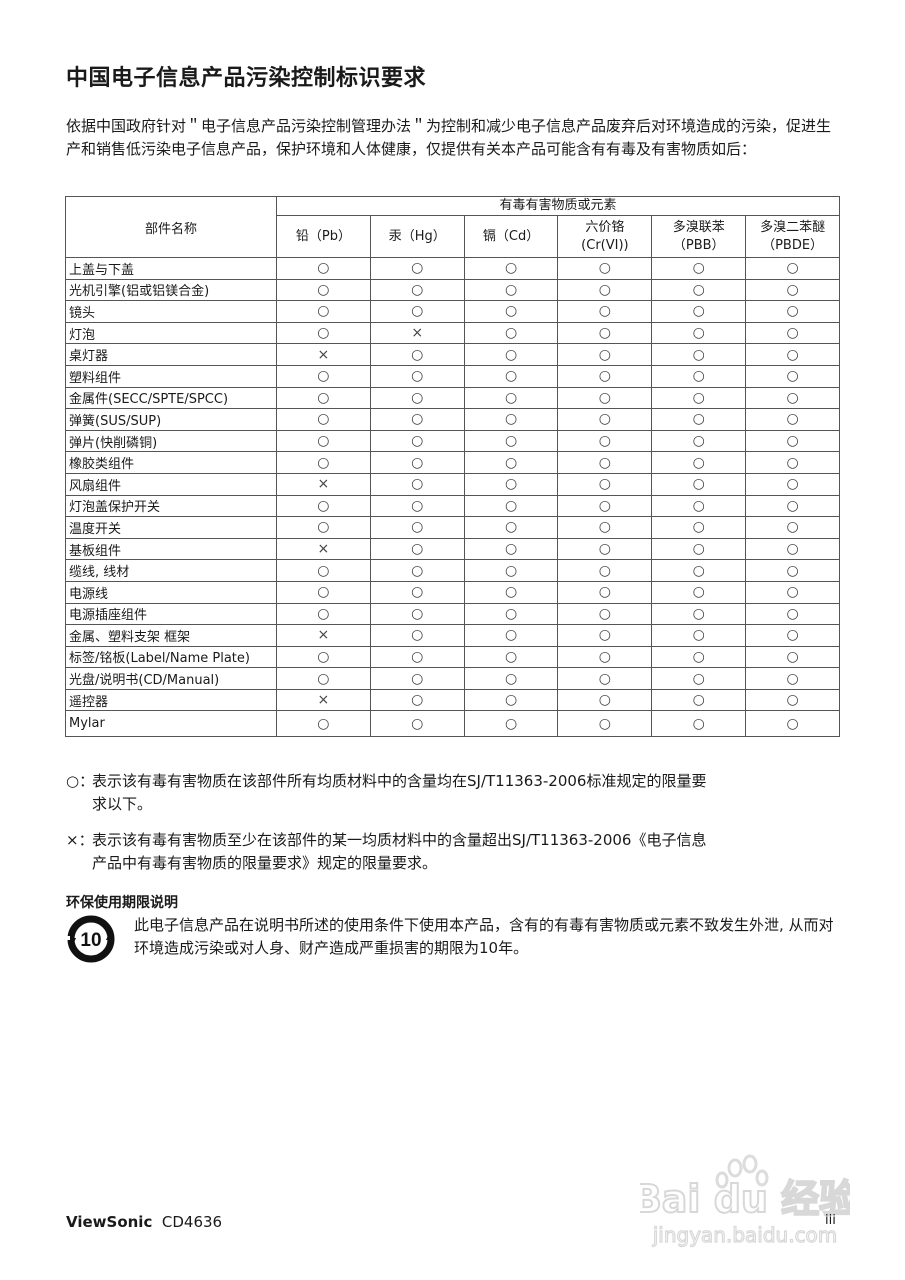 This screenshot has width=905, height=1280. Describe the element at coordinates (171, 549) in the screenshot. I see `part-name-cell: 基板组件` at that location.